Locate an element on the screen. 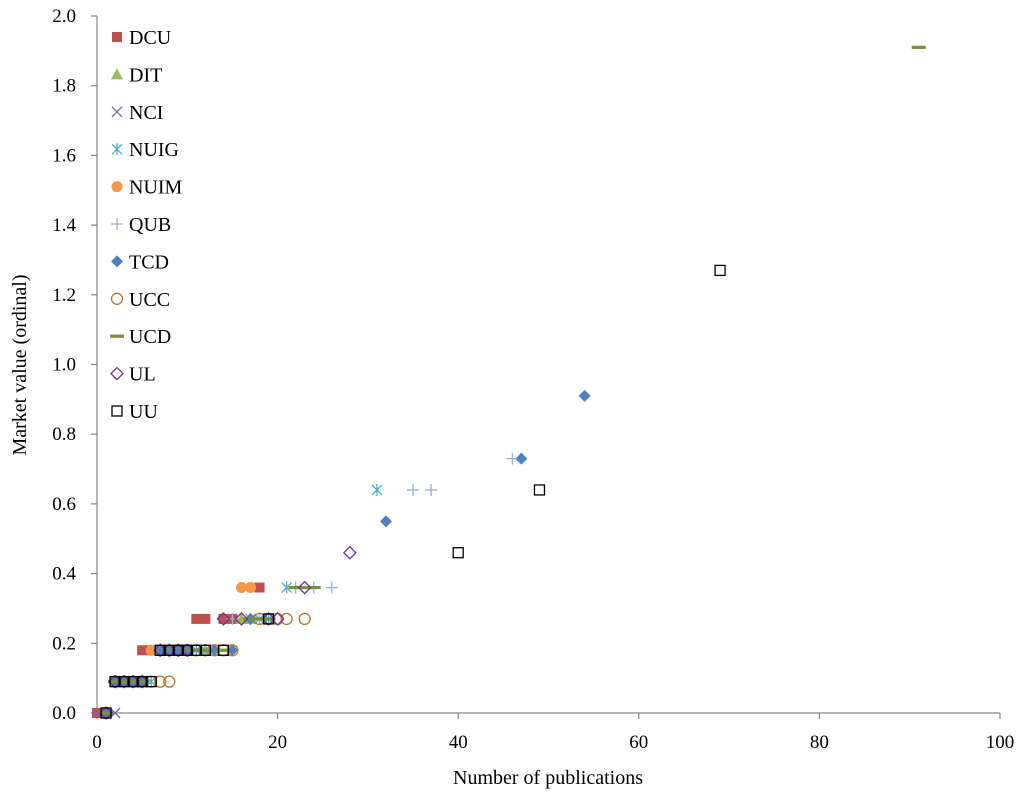  legend-item-nuim: NUIM is located at coordinates (147, 188).